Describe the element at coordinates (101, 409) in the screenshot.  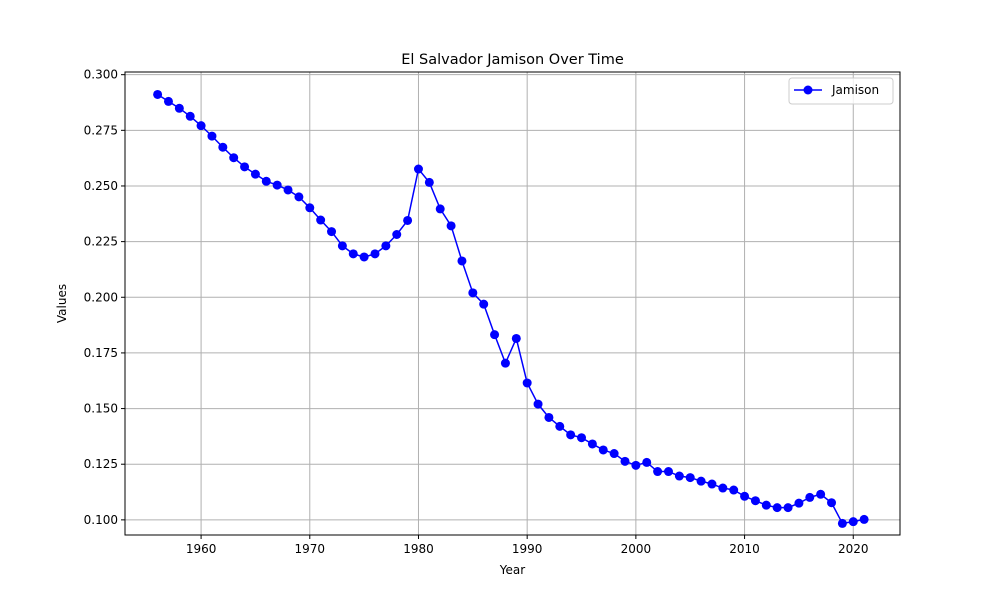
I see `y-tick-label: 0.150` at that location.